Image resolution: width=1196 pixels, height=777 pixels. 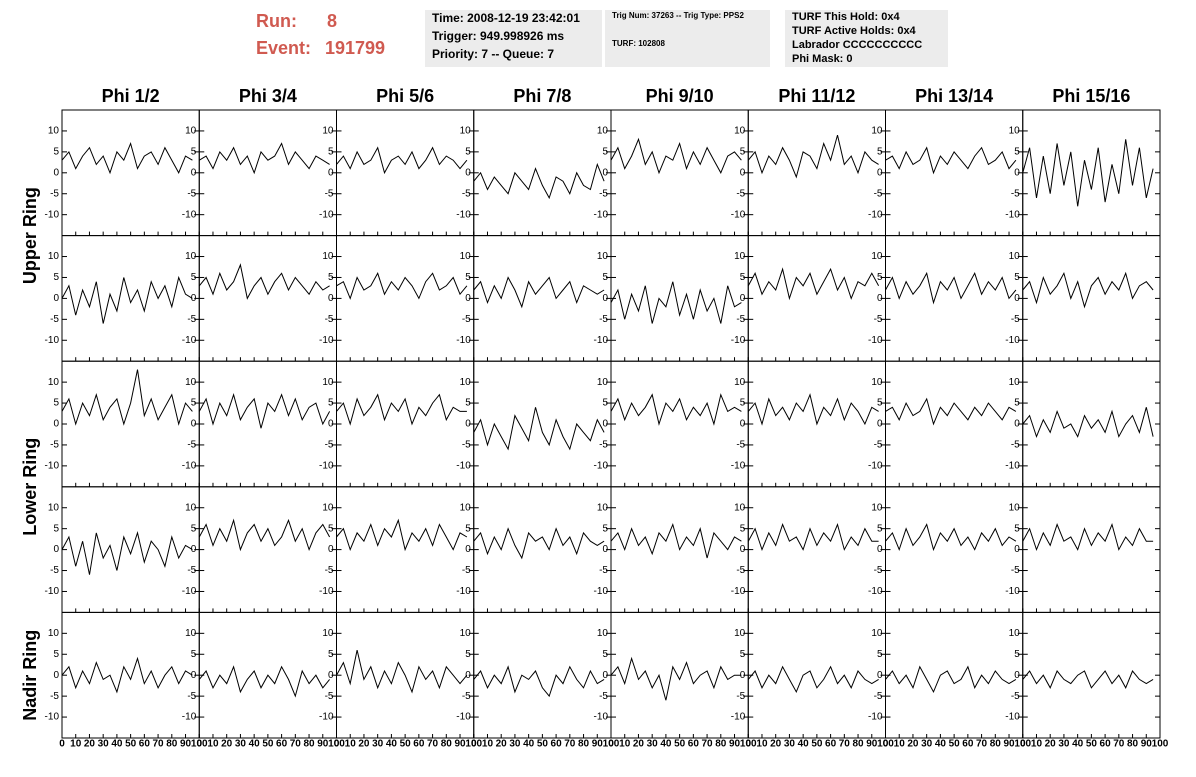 What do you see at coordinates (857, 45) in the screenshot?
I see `info-text: Labrador CCCCCCCCCC` at bounding box center [857, 45].